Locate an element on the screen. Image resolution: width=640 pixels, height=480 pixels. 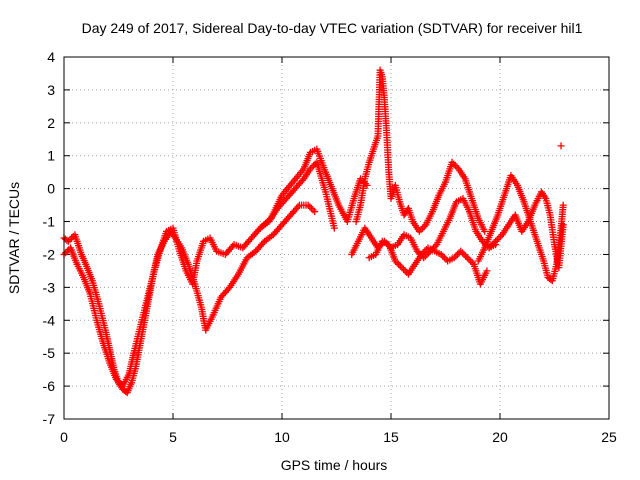
x-tick-label: 25 is located at coordinates (609, 437).